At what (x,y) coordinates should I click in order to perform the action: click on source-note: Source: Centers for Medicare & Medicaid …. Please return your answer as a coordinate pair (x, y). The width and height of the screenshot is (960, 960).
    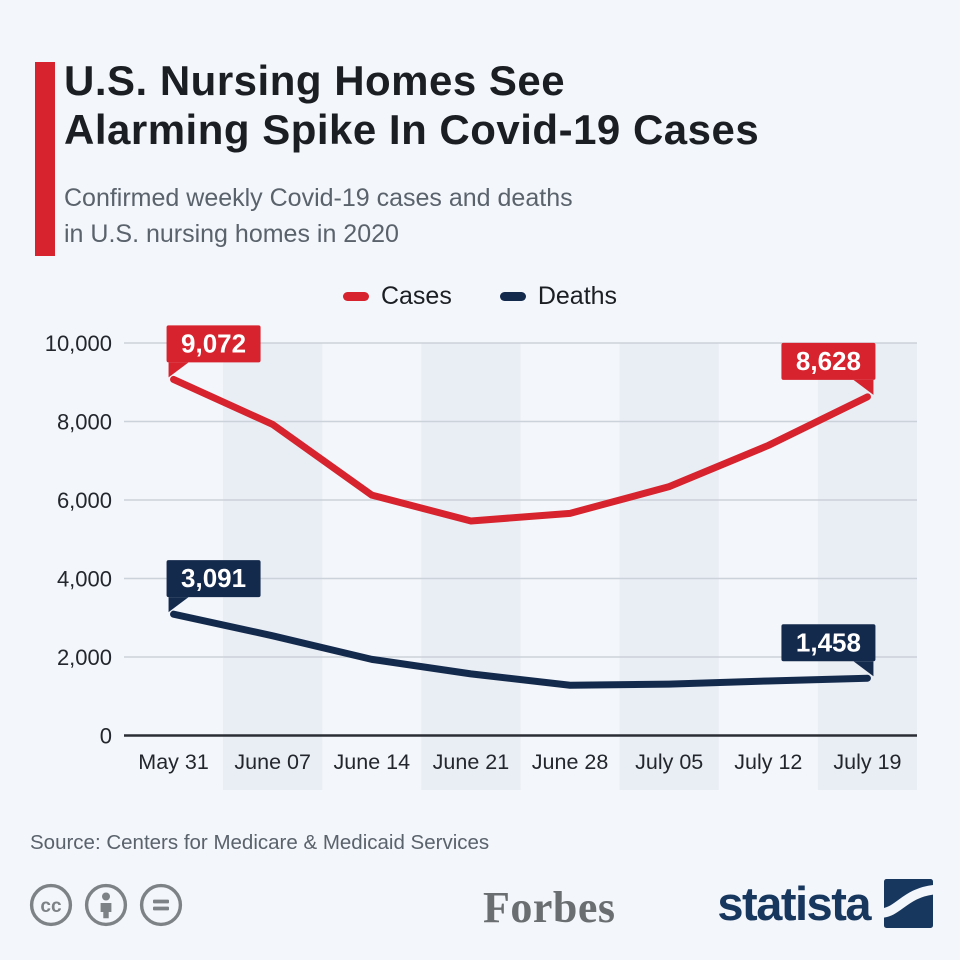
    Looking at the image, I should click on (260, 842).